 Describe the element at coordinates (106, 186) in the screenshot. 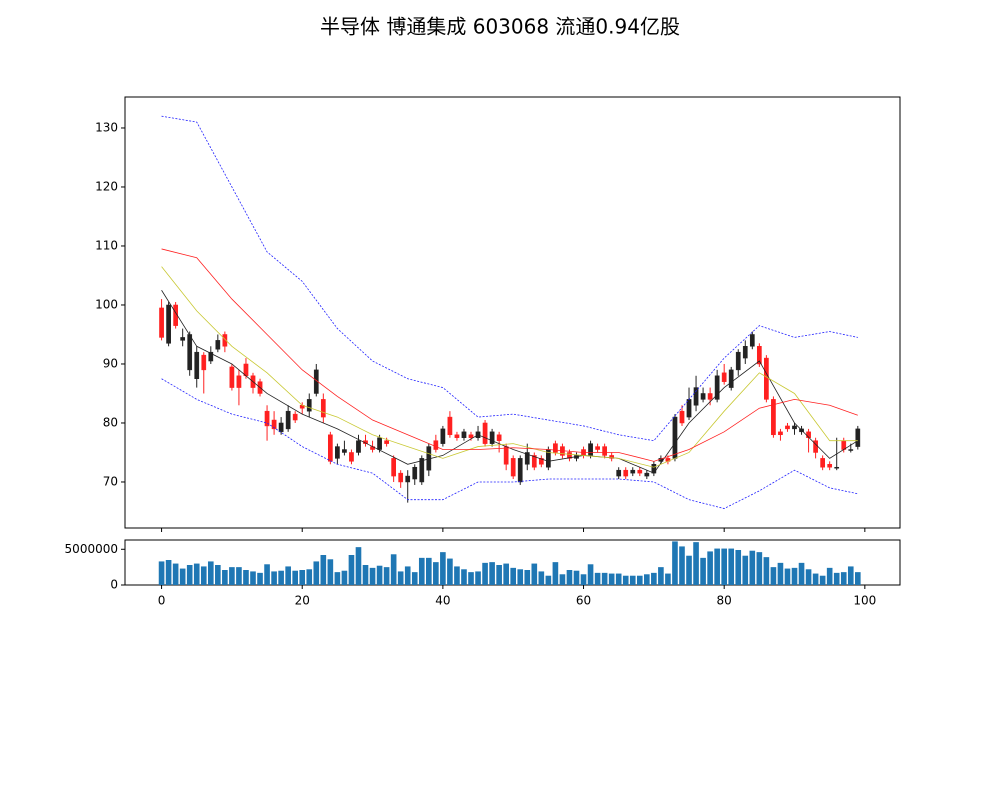

I see `y-tick-label: 120` at that location.